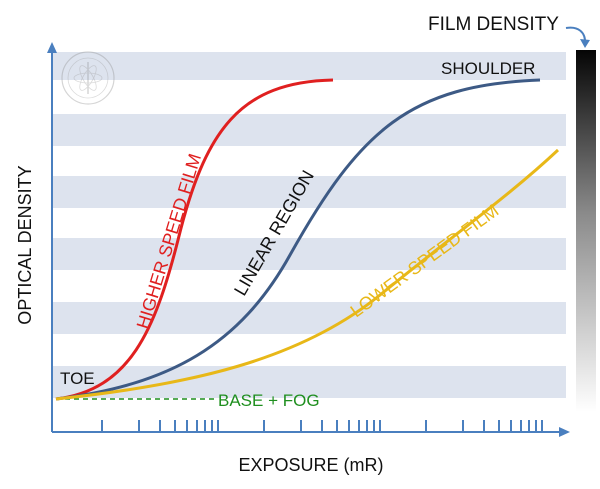 The image size is (600, 489). I want to click on toe-label: TOE, so click(77, 378).